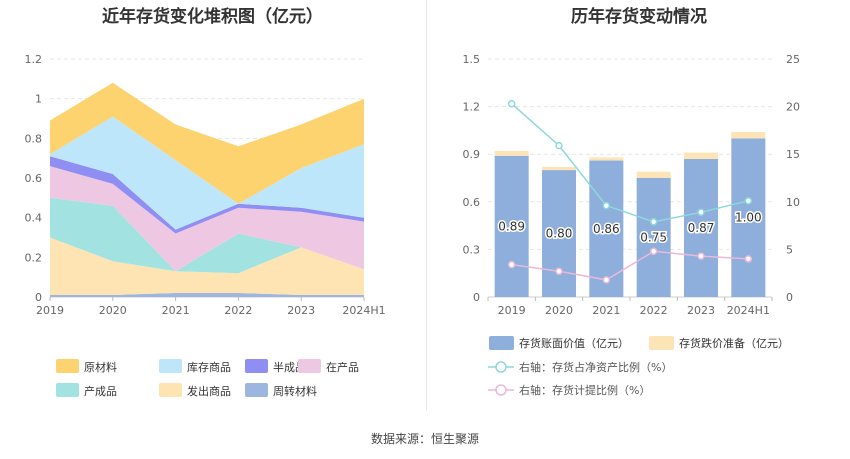 The height and width of the screenshot is (459, 850). What do you see at coordinates (34, 59) in the screenshot?
I see `left-y-tick-label: 1.2` at bounding box center [34, 59].